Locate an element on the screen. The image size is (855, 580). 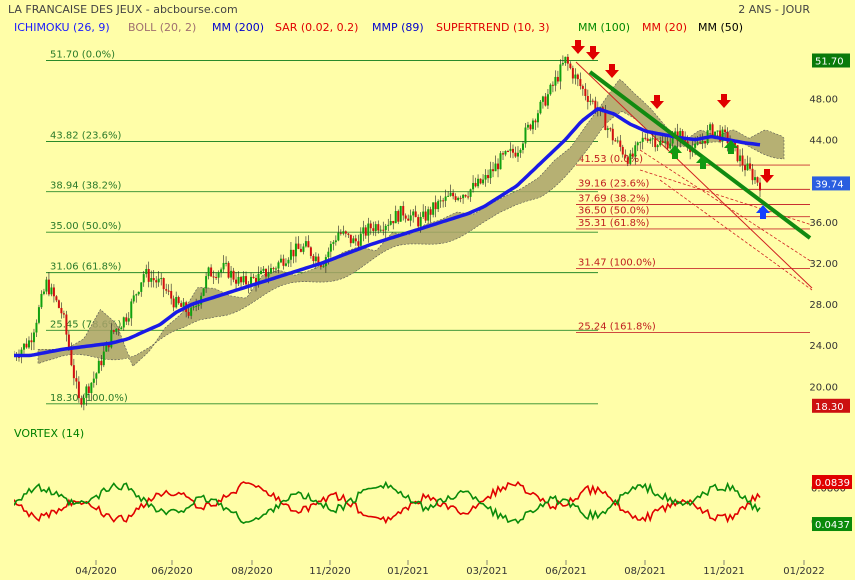
fib-label: 18.30 (100.0%) is located at coordinates (89, 398).